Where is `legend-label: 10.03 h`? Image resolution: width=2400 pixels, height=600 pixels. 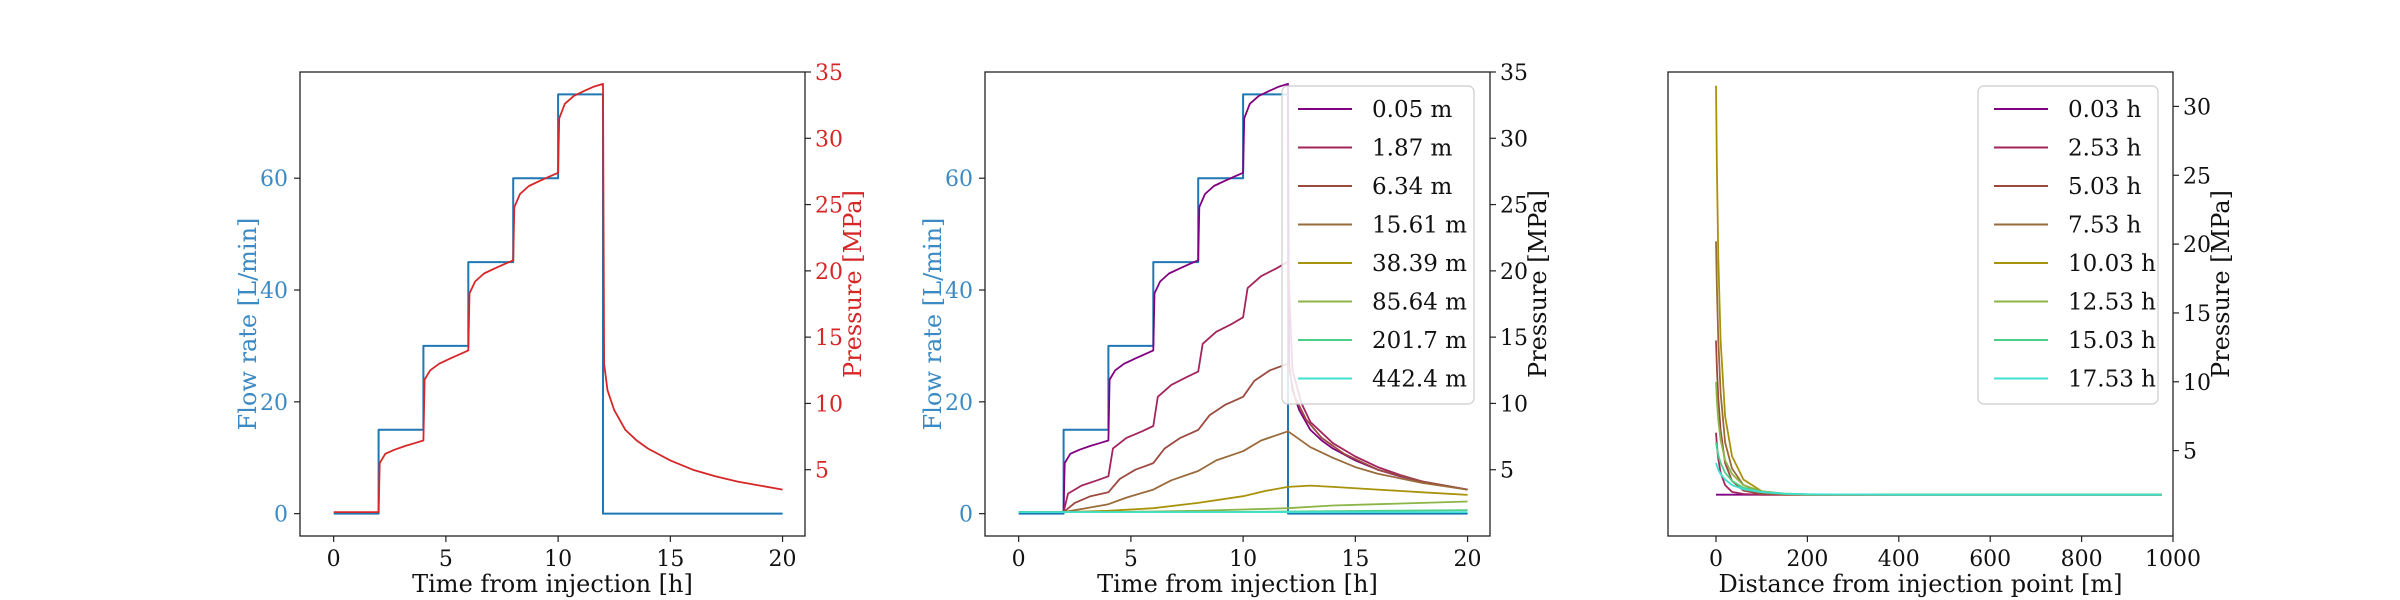
legend-label: 10.03 h is located at coordinates (2112, 264).